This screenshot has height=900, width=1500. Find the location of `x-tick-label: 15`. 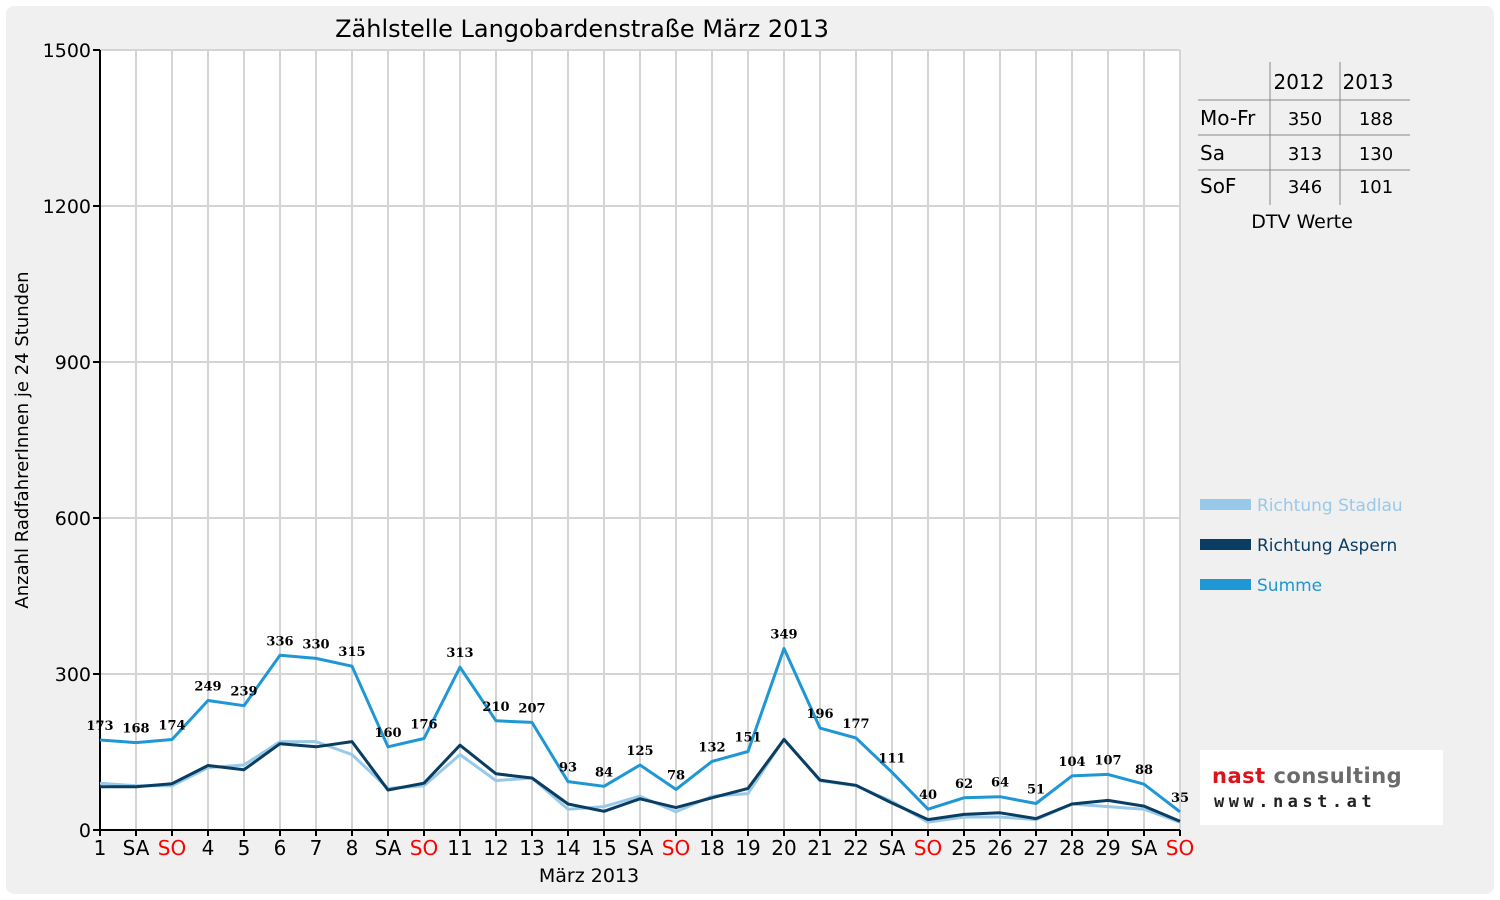

x-tick-label: 15 is located at coordinates (603, 848).